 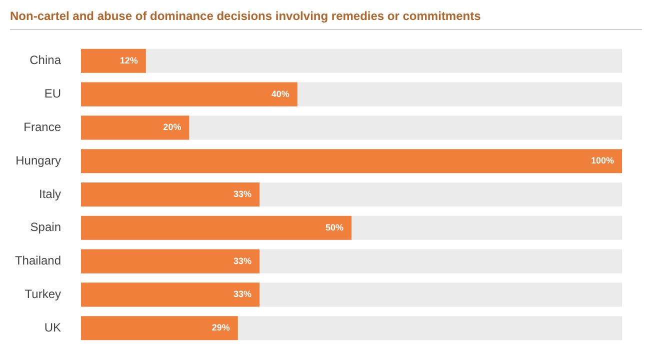 What do you see at coordinates (129, 60) in the screenshot?
I see `data-label: 12%` at bounding box center [129, 60].